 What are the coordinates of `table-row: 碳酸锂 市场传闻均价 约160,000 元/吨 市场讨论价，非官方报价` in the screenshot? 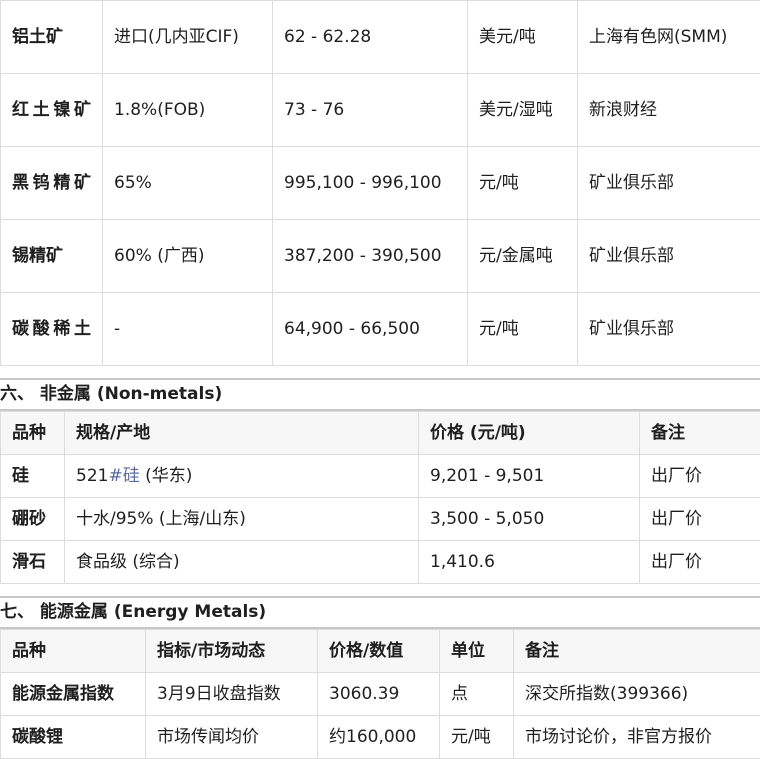 It's located at (380, 737).